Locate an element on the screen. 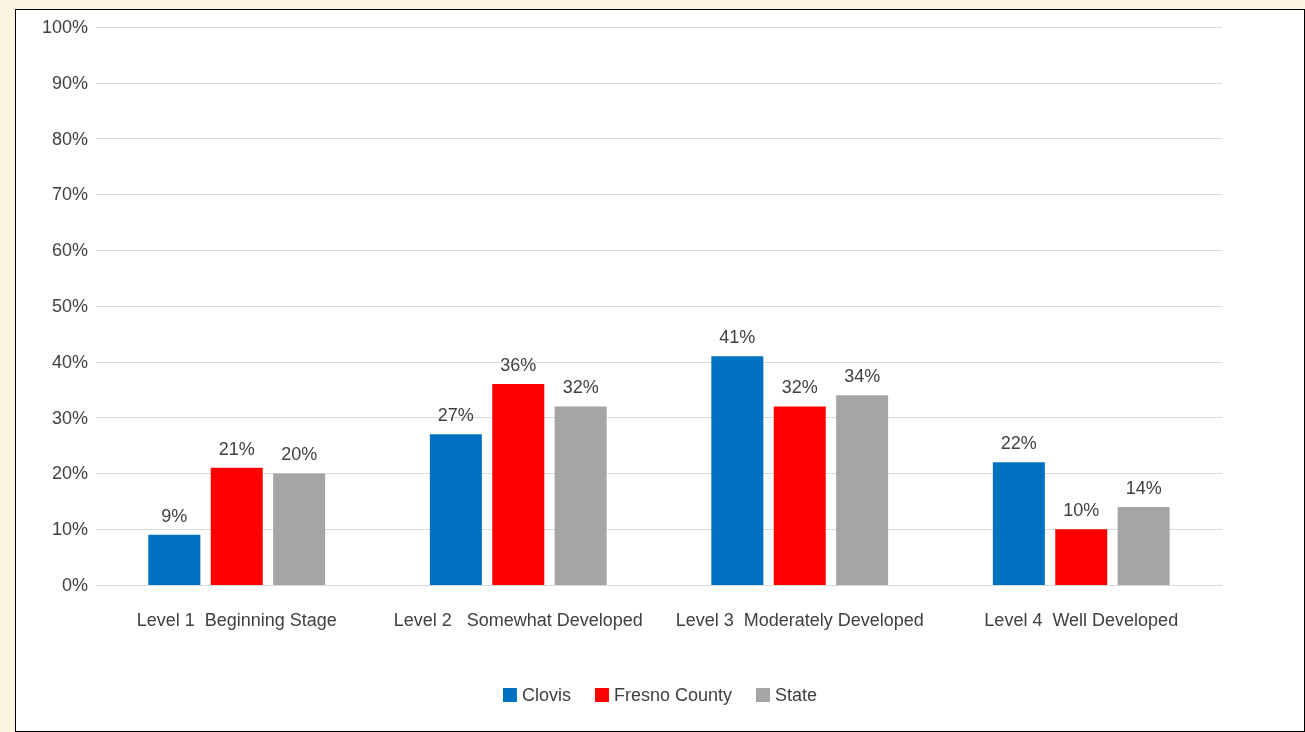  data-label: 27% is located at coordinates (455, 415).